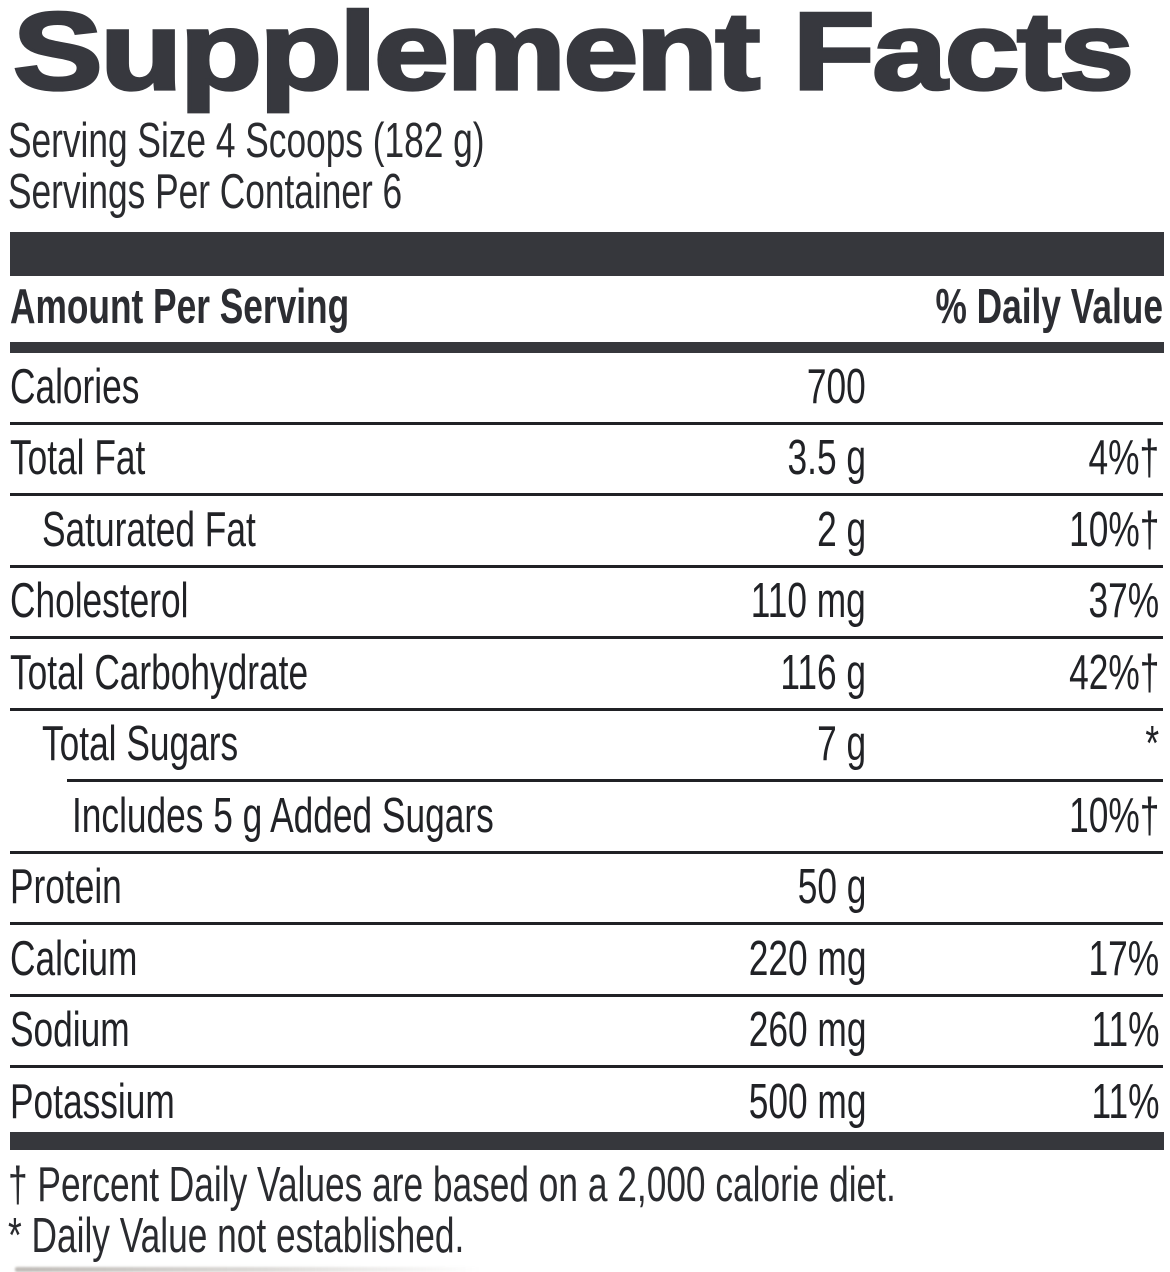 This screenshot has width=1170, height=1272. Describe the element at coordinates (75, 386) in the screenshot. I see `nutrient-name: Calories` at that location.